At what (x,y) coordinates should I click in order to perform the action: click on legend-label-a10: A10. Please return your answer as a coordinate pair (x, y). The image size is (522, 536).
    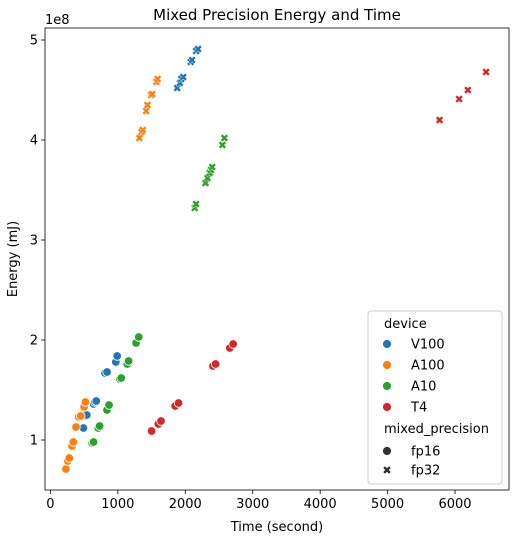
    Looking at the image, I should click on (423, 387).